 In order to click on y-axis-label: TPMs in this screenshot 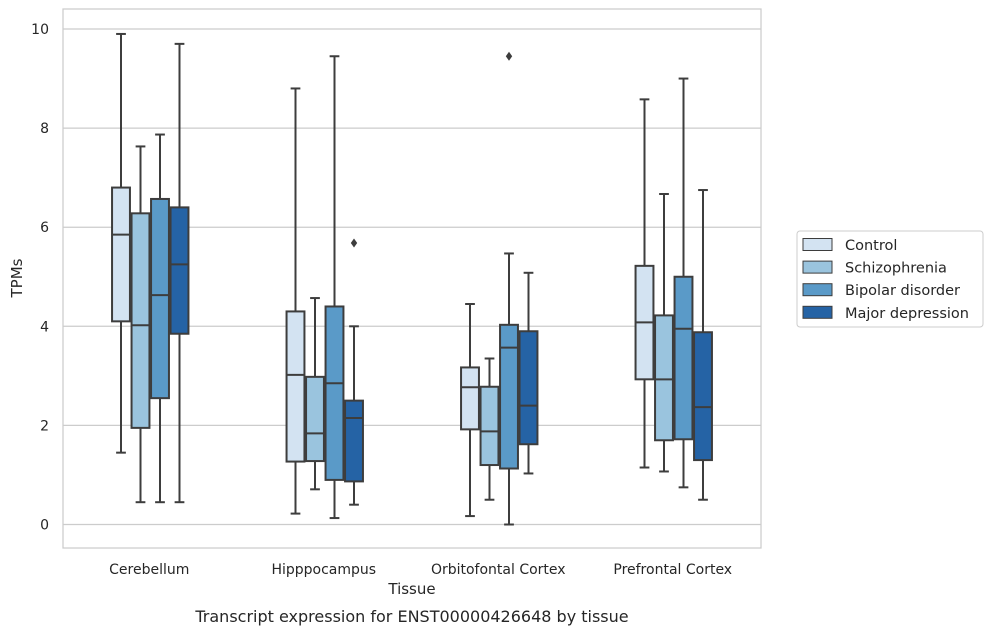, I will do `click(17, 278)`.